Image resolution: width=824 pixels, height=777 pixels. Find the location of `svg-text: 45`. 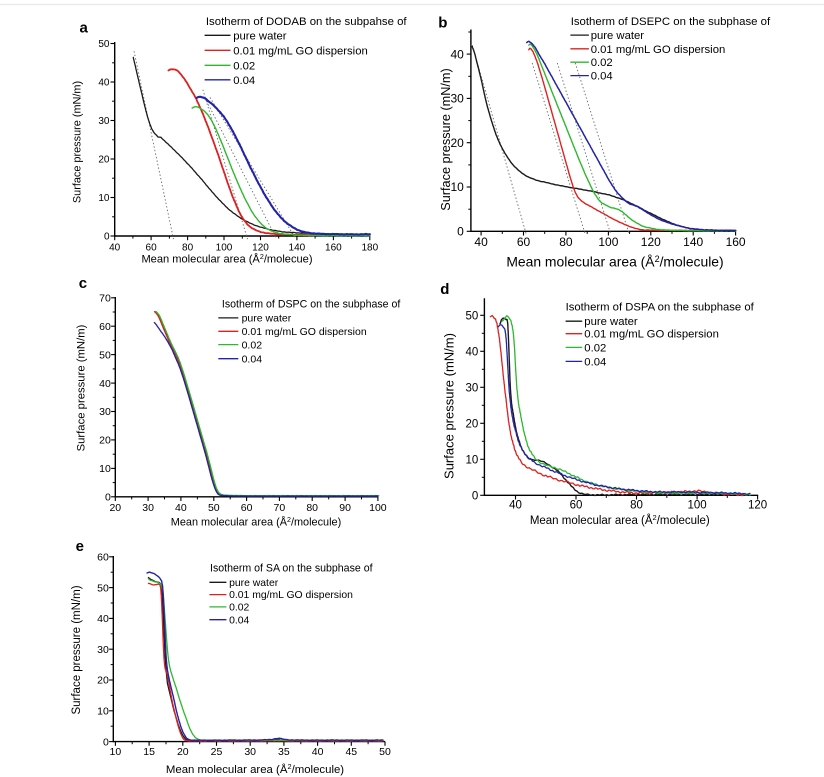

svg-text: 45 is located at coordinates (351, 752).